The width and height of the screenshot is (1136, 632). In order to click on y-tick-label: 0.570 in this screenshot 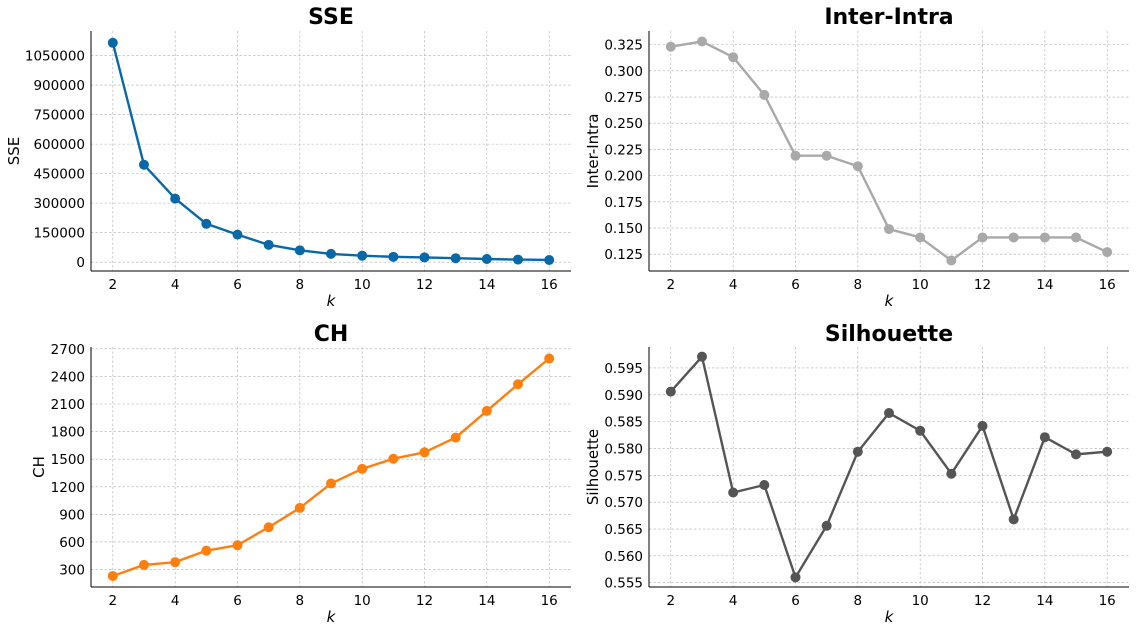, I will do `click(623, 503)`.